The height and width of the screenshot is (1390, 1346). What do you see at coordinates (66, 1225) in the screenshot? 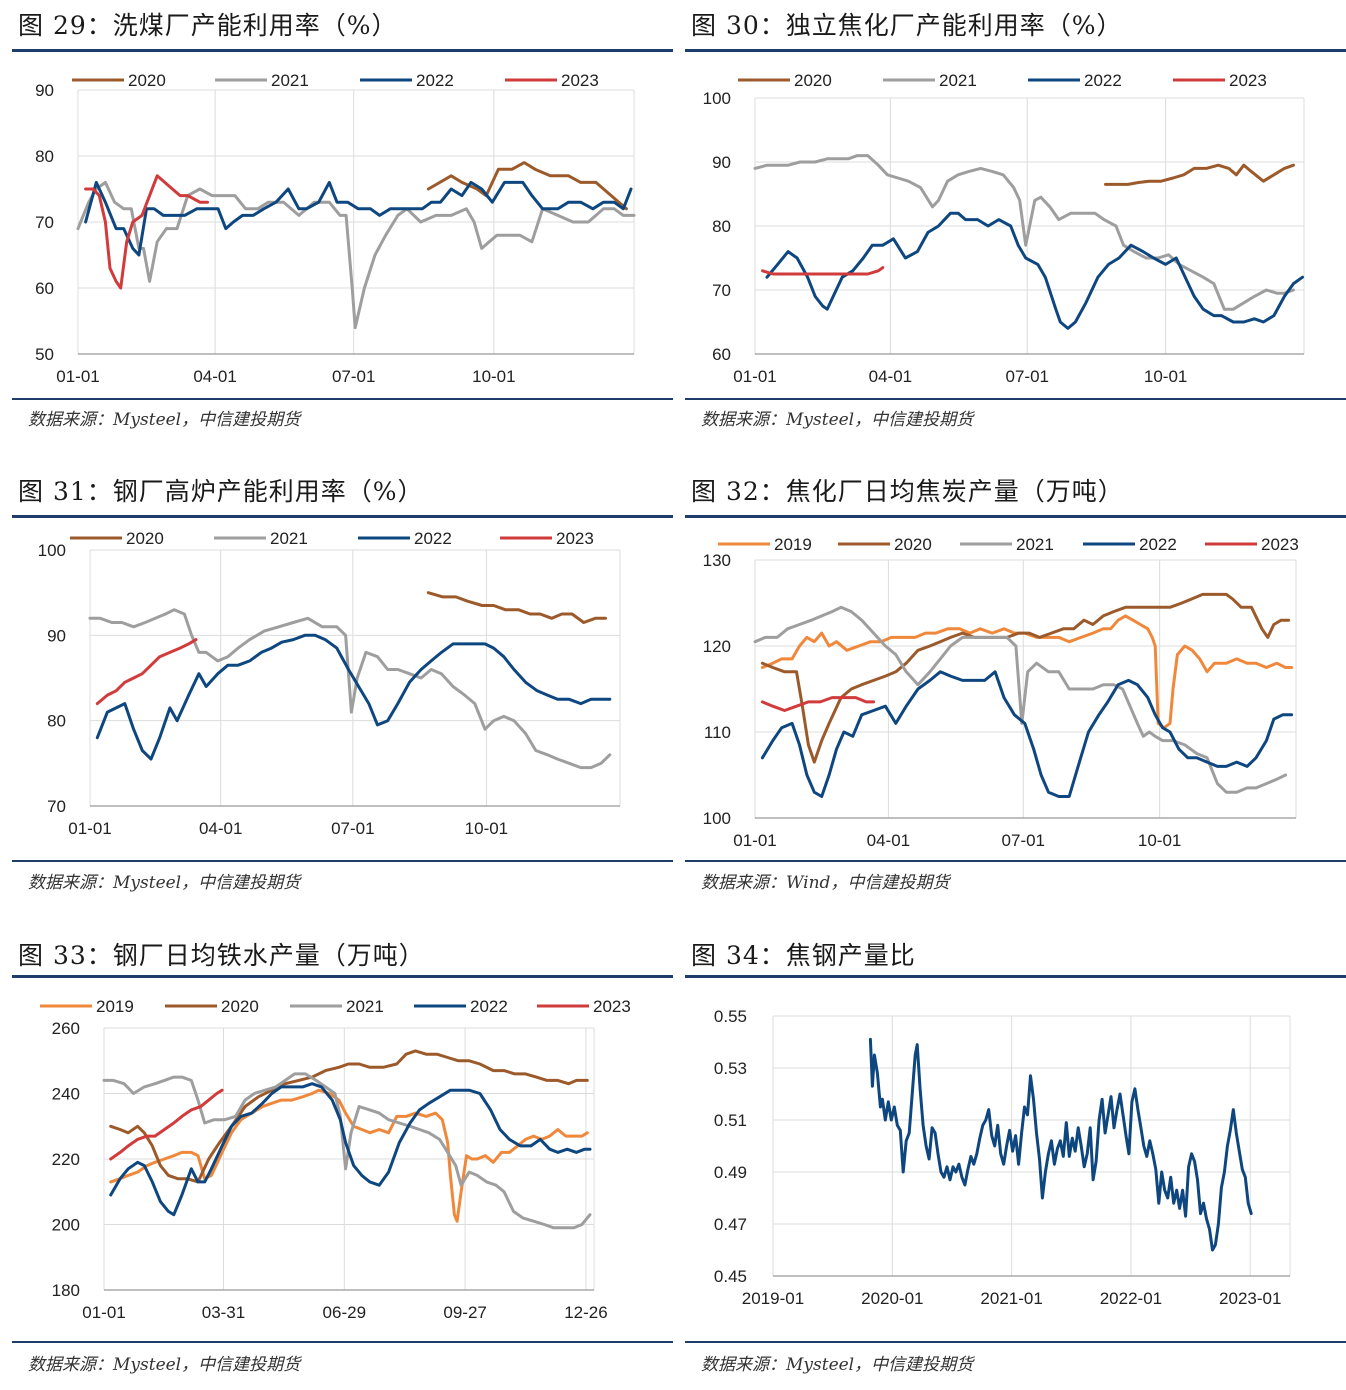
I see `y-tick-label: 200` at bounding box center [66, 1225].